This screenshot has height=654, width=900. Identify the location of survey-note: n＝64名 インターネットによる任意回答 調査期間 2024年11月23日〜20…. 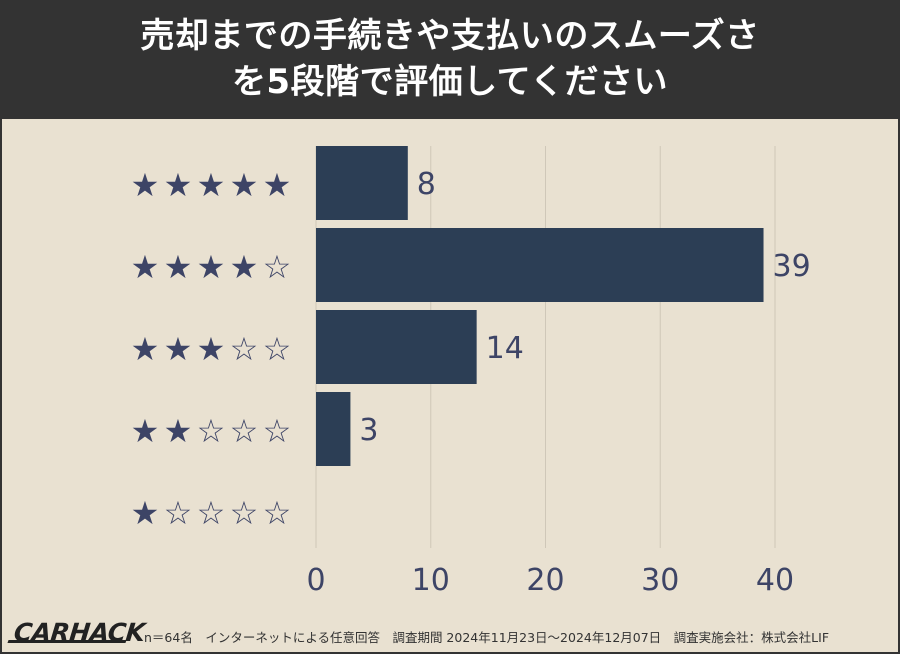
(487, 637).